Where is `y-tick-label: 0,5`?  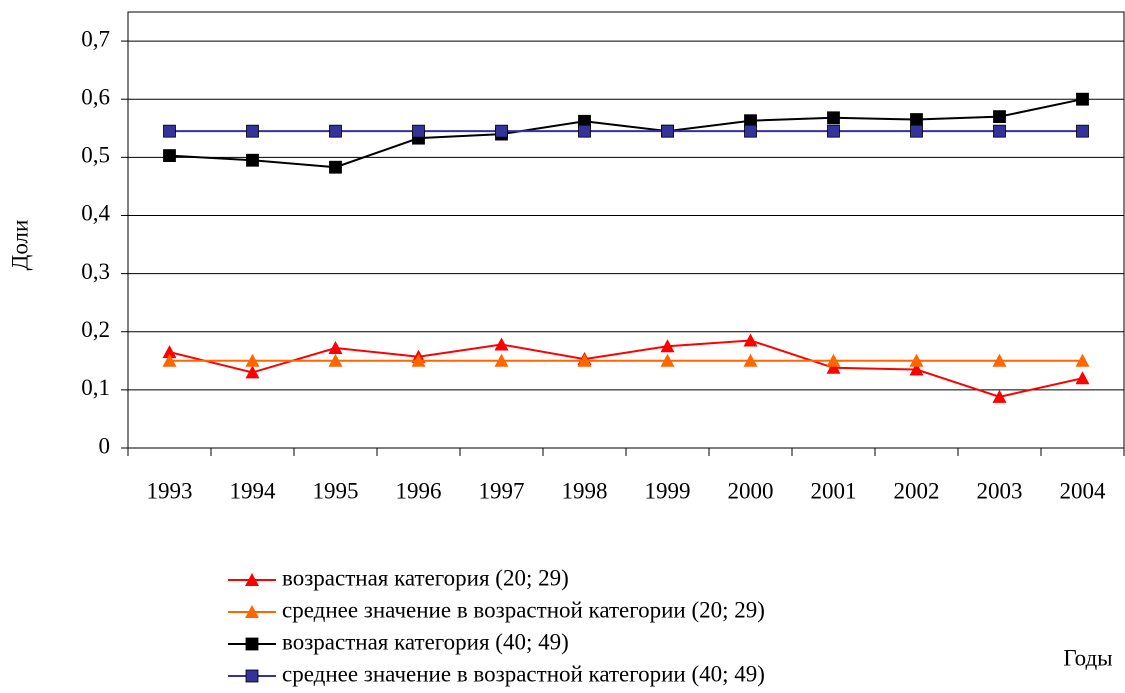 y-tick-label: 0,5 is located at coordinates (95, 155).